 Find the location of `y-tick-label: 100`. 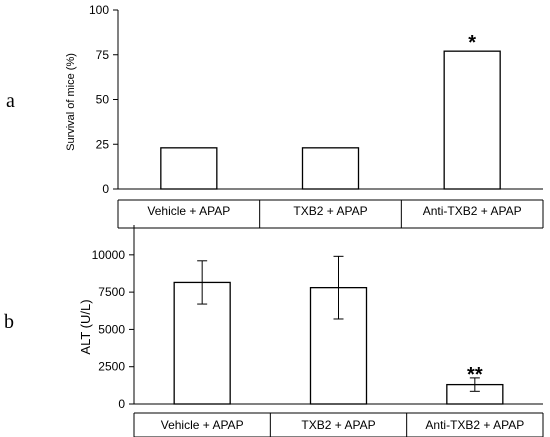

y-tick-label: 100 is located at coordinates (99, 10).